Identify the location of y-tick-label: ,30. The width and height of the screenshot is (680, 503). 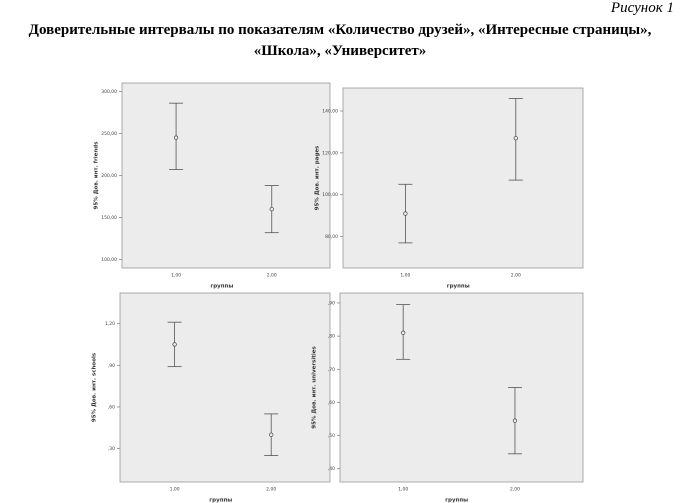
(111, 449).